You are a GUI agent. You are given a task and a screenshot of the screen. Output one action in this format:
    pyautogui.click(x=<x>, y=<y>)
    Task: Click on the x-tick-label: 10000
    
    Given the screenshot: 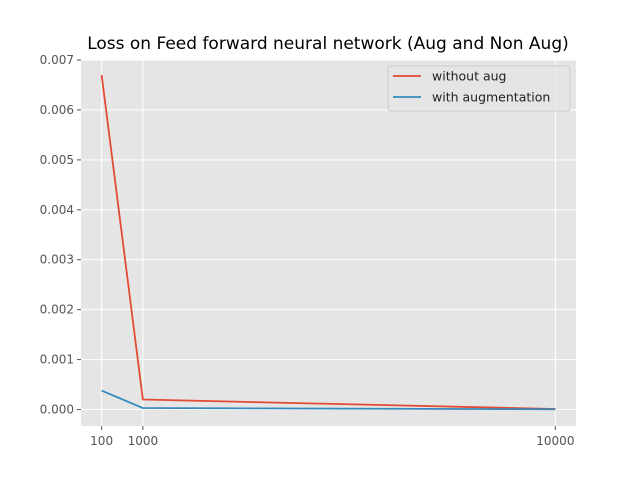 What is the action you would take?
    pyautogui.click(x=555, y=441)
    